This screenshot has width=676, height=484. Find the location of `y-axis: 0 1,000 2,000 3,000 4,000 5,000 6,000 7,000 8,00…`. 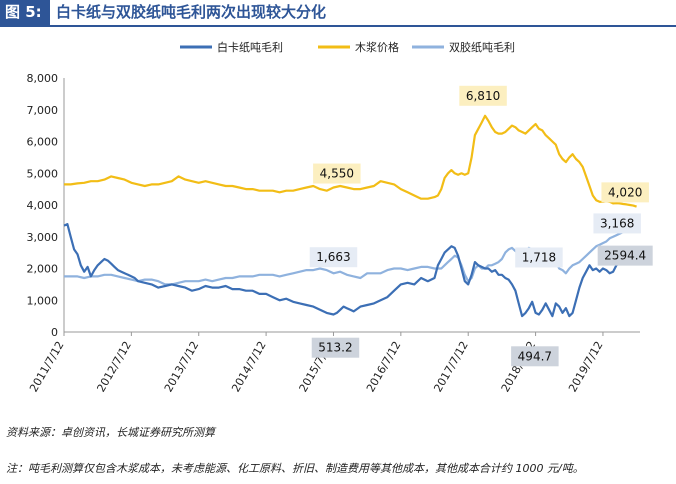

y-axis: 0 1,000 2,000 3,000 4,000 5,000 6,000 7,000 8,00… is located at coordinates (46, 205).